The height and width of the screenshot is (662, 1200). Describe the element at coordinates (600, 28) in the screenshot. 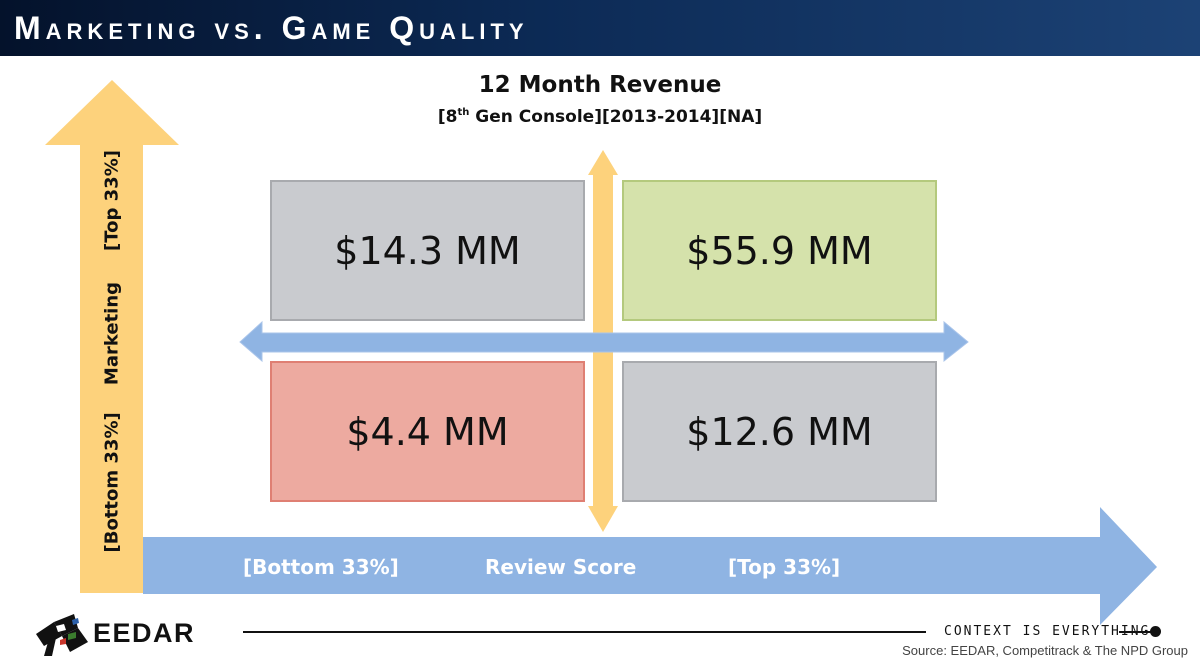

I see `title-banner: Marketing vs. Game Quality` at that location.